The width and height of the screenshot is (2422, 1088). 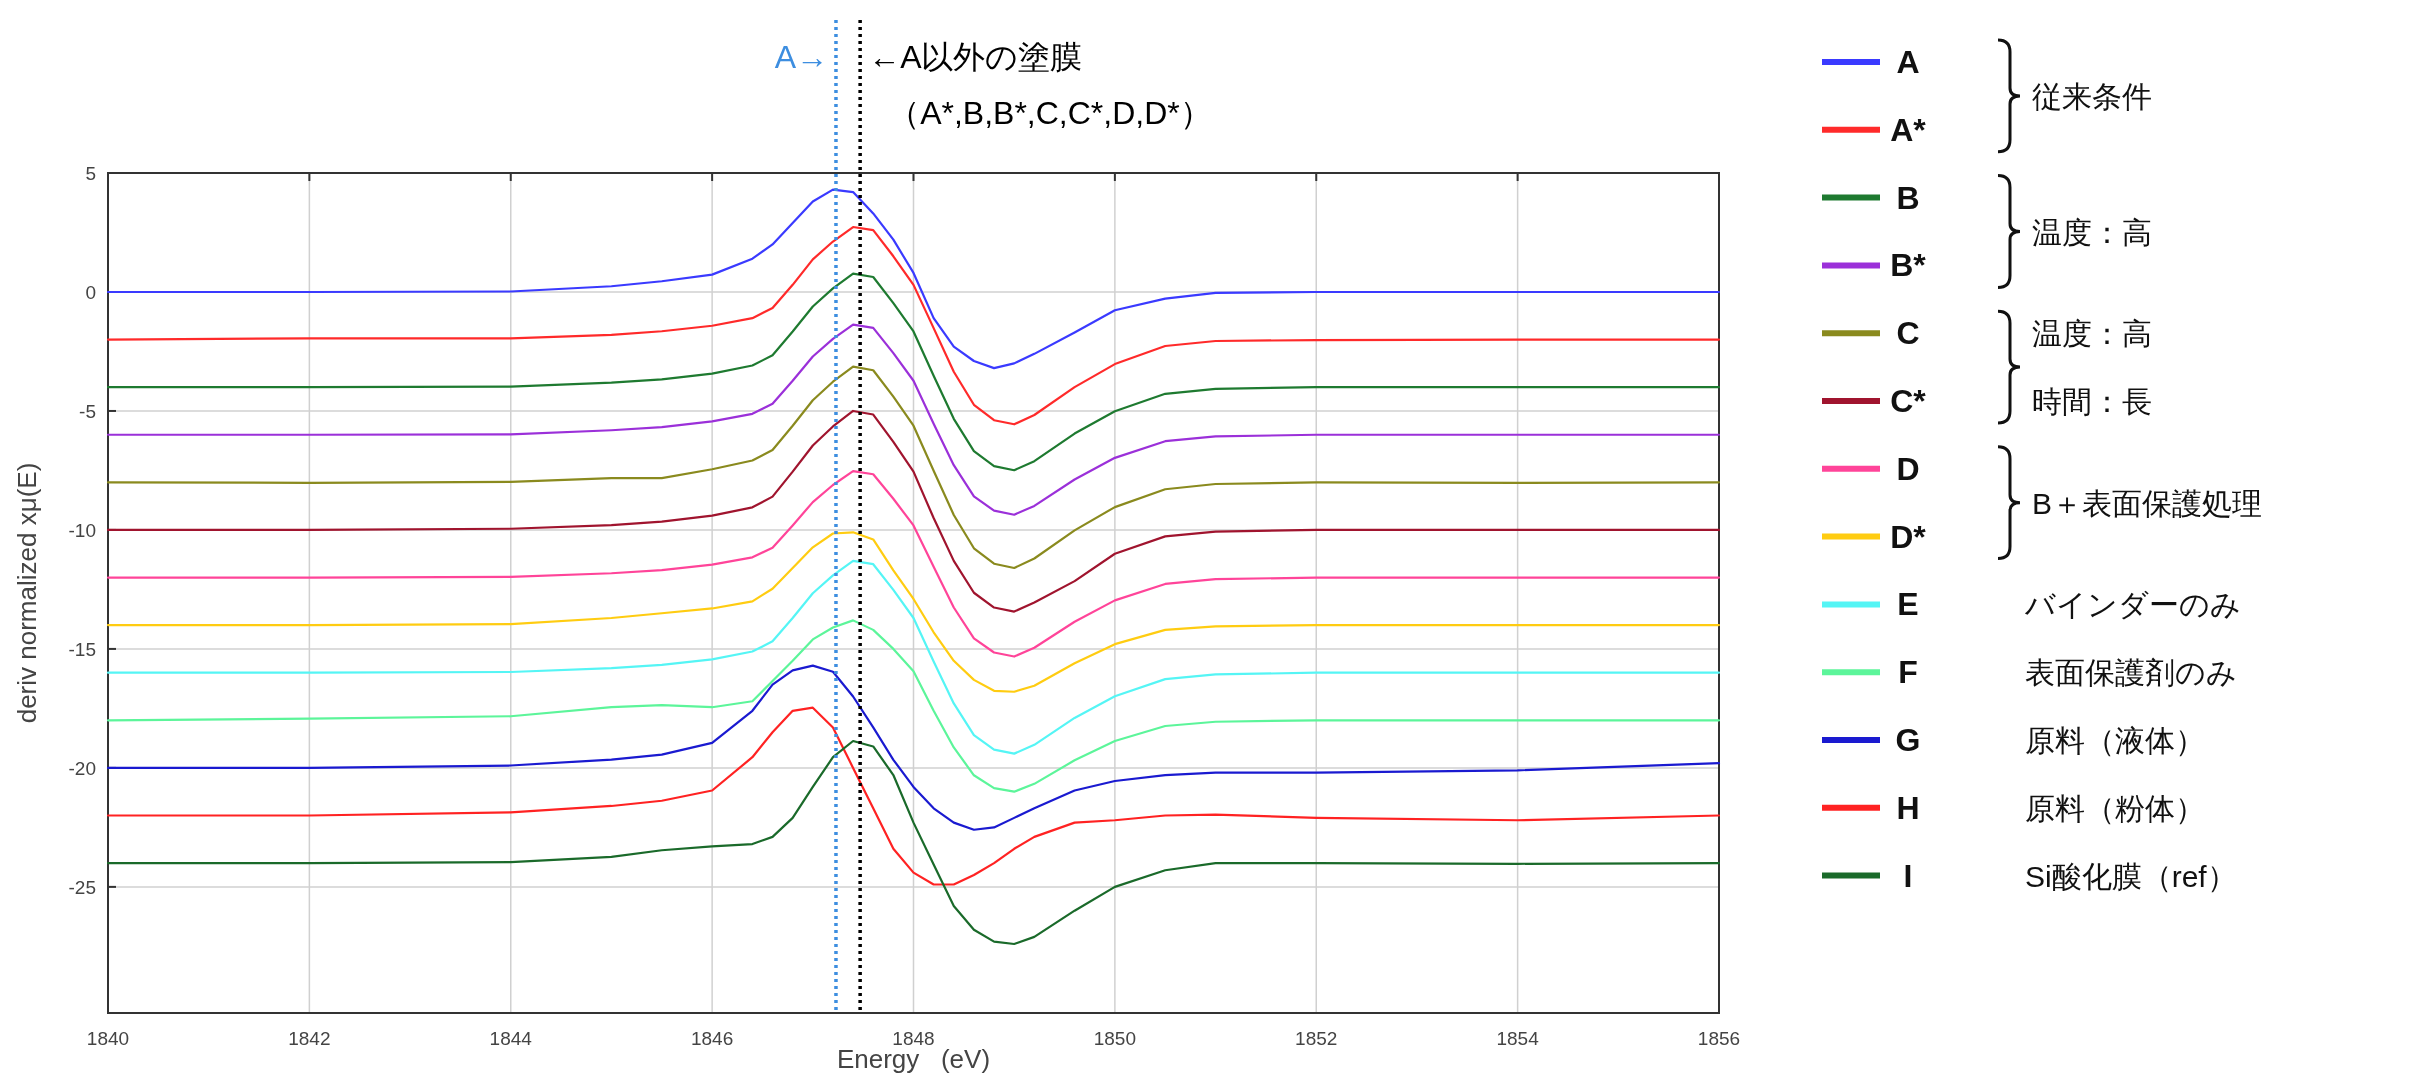 I want to click on text: 原料（粉体）, so click(x=2115, y=808).